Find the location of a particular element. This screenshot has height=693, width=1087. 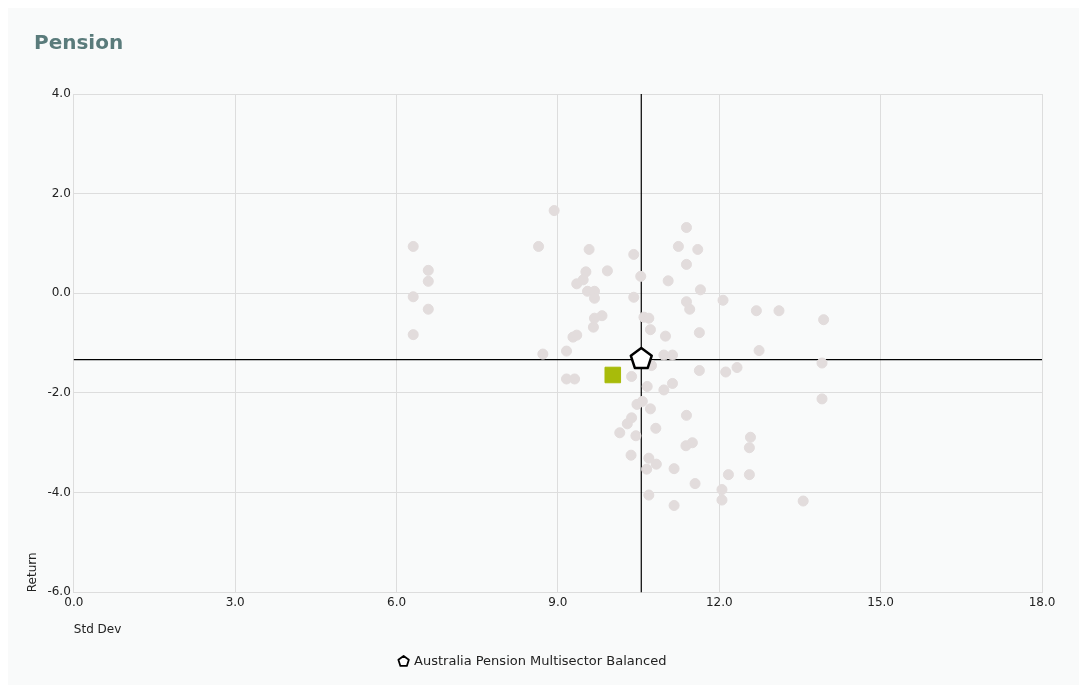

y-tick-label: 0.0 is located at coordinates (61, 292).